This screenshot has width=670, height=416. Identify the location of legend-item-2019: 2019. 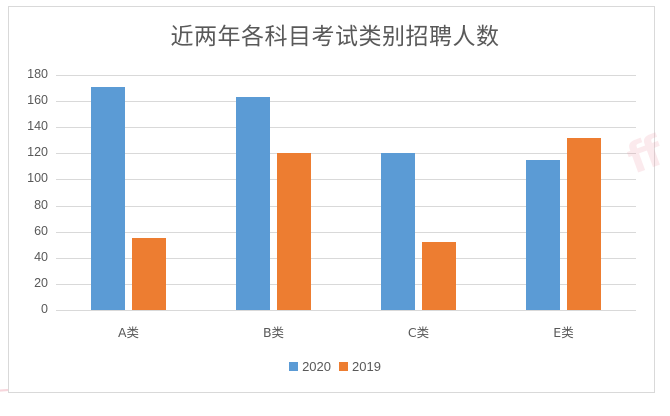
(360, 366).